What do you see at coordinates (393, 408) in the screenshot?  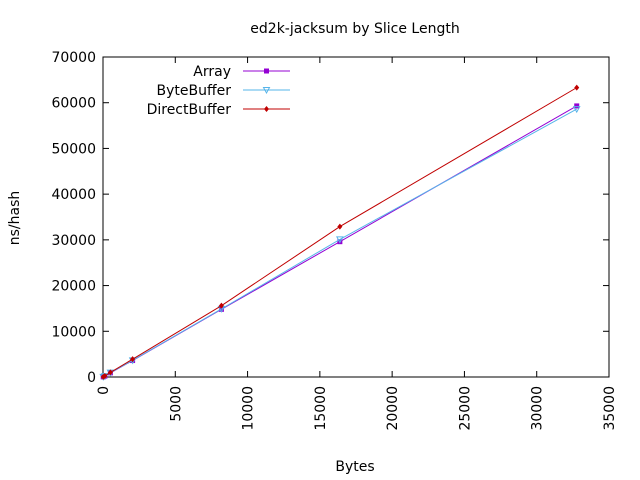 I see `x-tick-label: 20000` at bounding box center [393, 408].